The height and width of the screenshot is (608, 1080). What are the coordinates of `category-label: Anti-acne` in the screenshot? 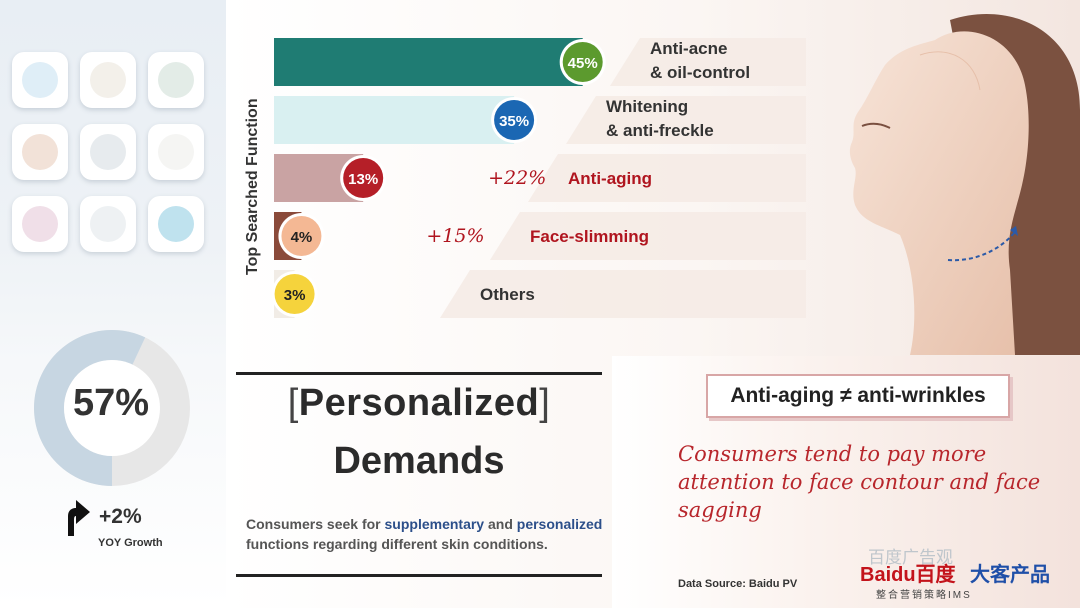 It's located at (688, 48).